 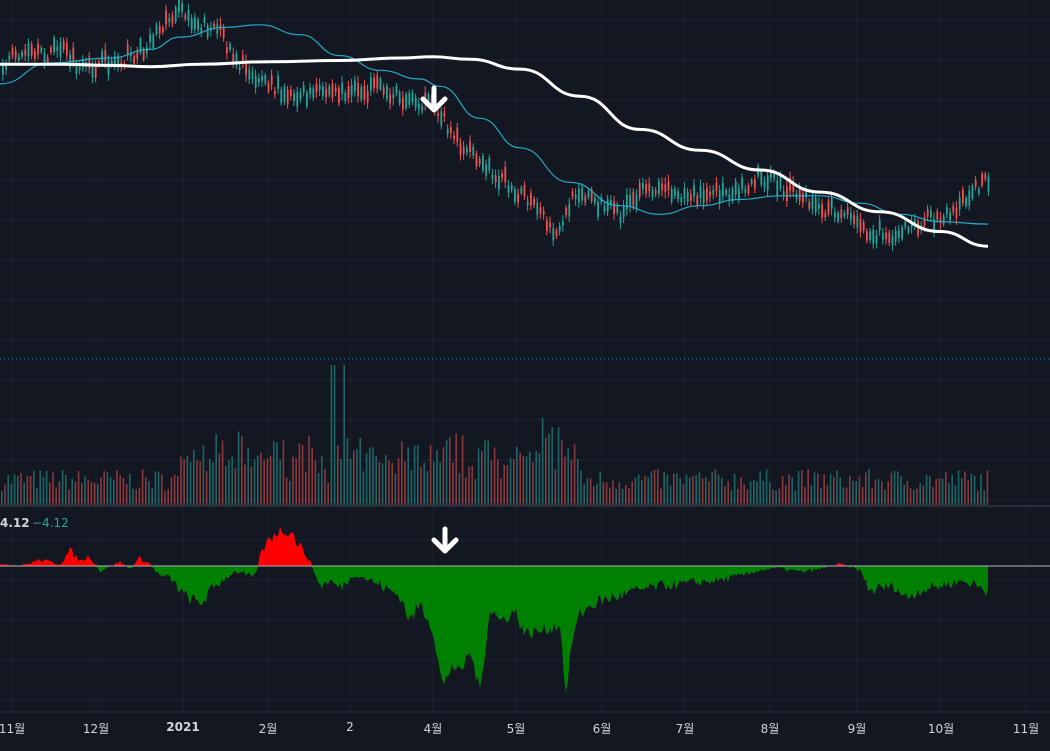 What do you see at coordinates (941, 729) in the screenshot?
I see `x-tick-label: 10월` at bounding box center [941, 729].